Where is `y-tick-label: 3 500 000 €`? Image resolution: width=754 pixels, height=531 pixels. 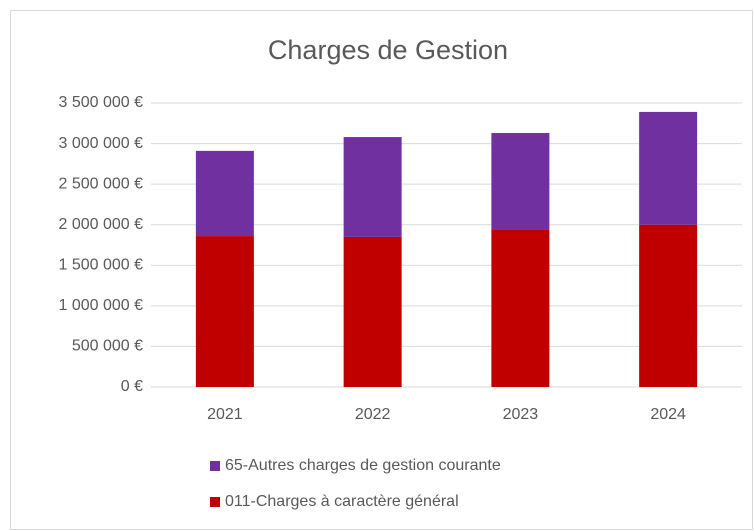
y-tick-label: 3 500 000 € is located at coordinates (100, 102).